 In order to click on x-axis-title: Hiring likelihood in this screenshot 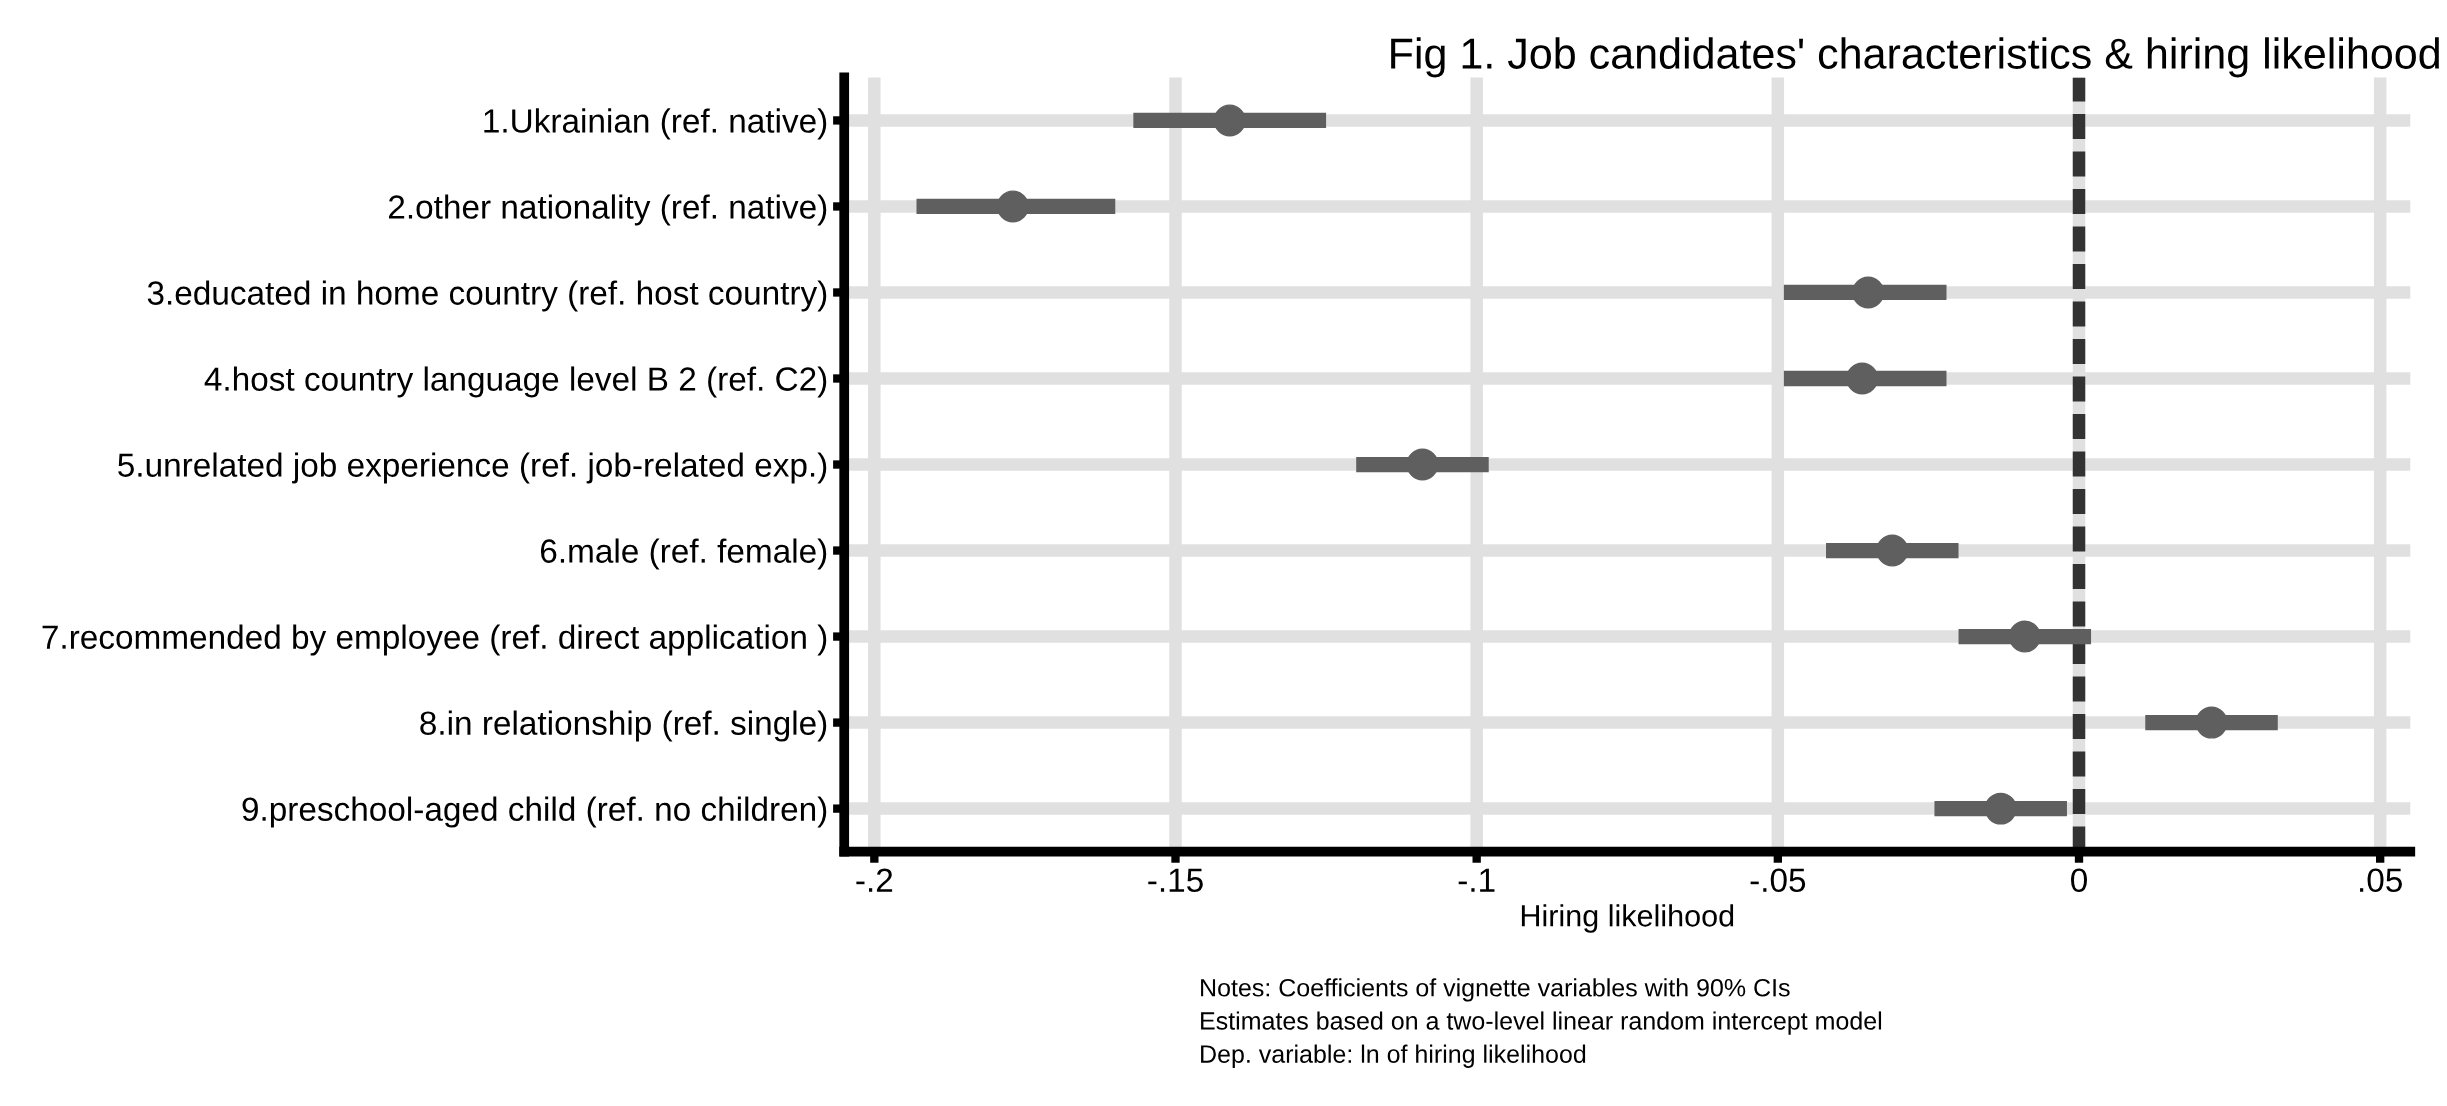, I will do `click(1627, 918)`.